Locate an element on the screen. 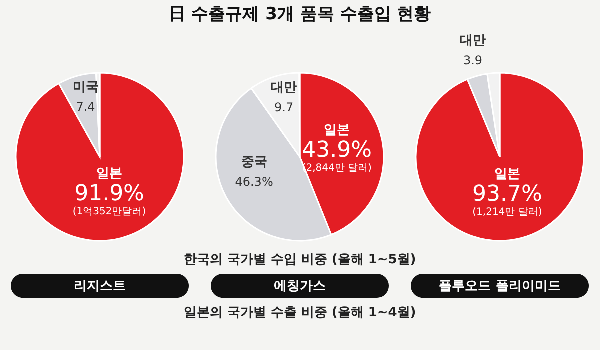 The width and height of the screenshot is (600, 350). slice-label: 미국 is located at coordinates (85, 87).